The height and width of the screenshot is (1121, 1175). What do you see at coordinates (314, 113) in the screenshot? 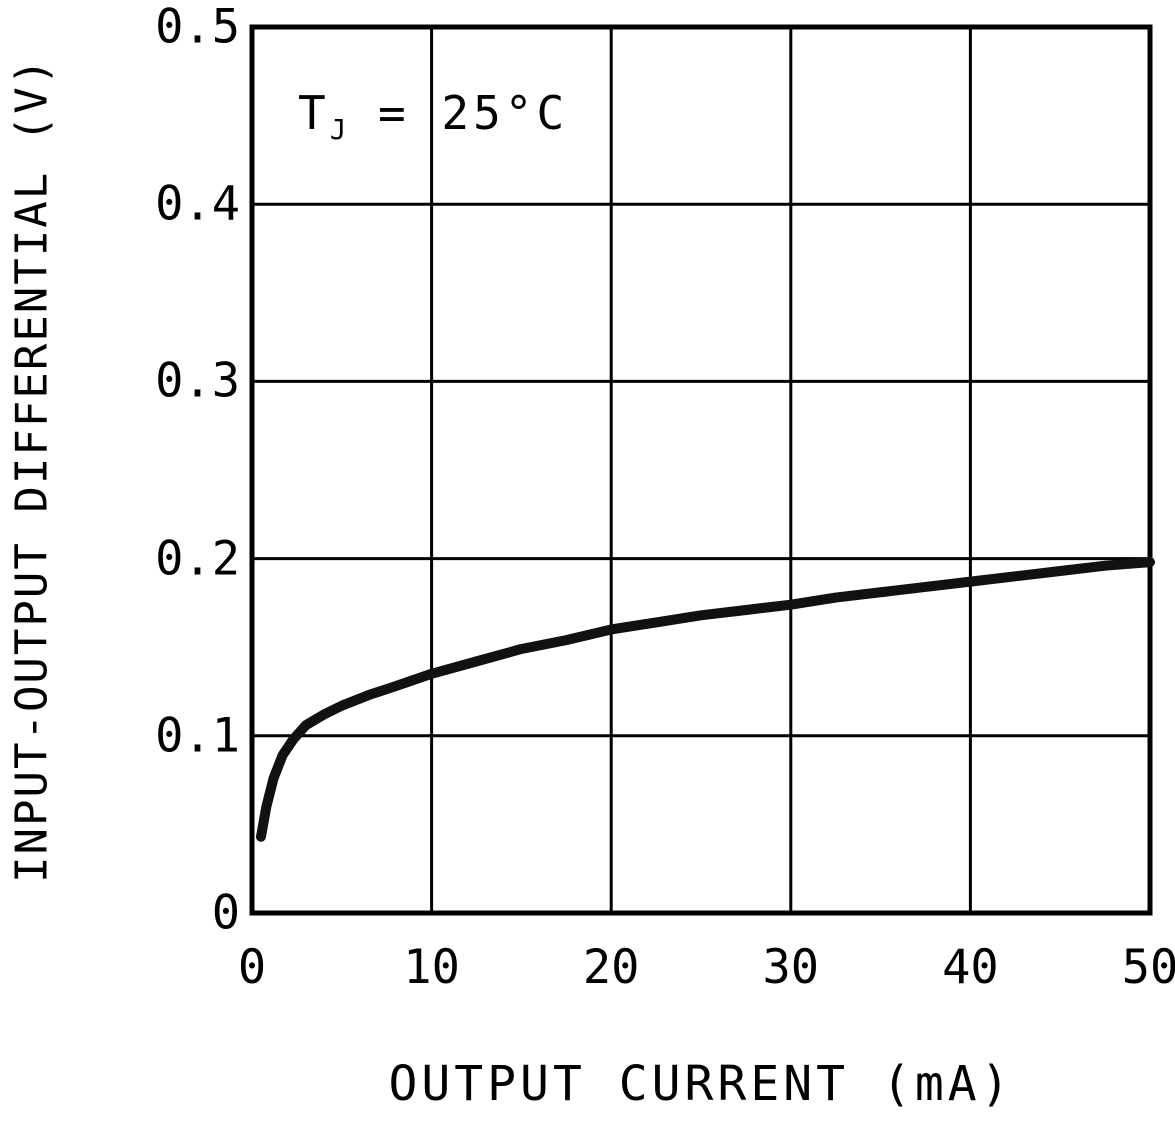
I see `annotation-symbol: T` at bounding box center [314, 113].